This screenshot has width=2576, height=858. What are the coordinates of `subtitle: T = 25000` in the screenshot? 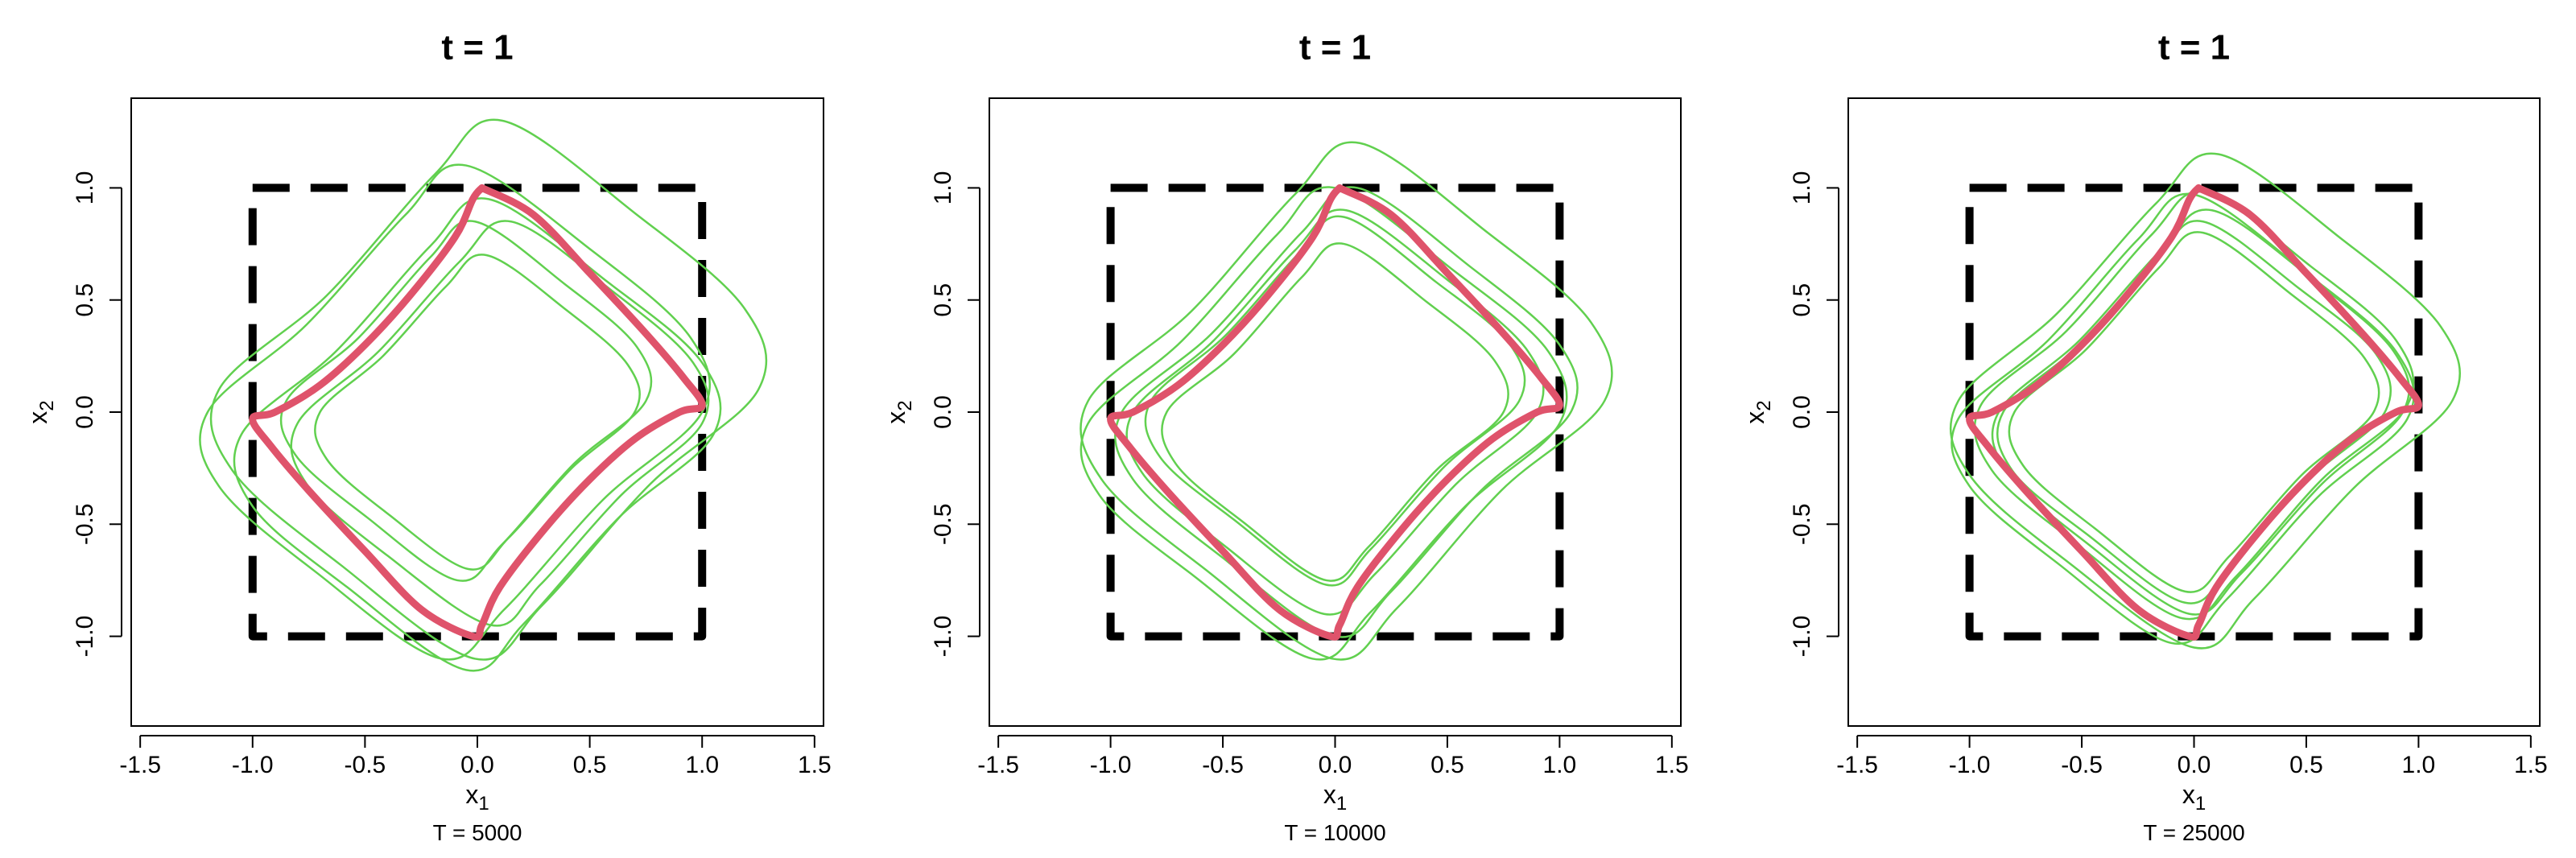 It's located at (2193, 832).